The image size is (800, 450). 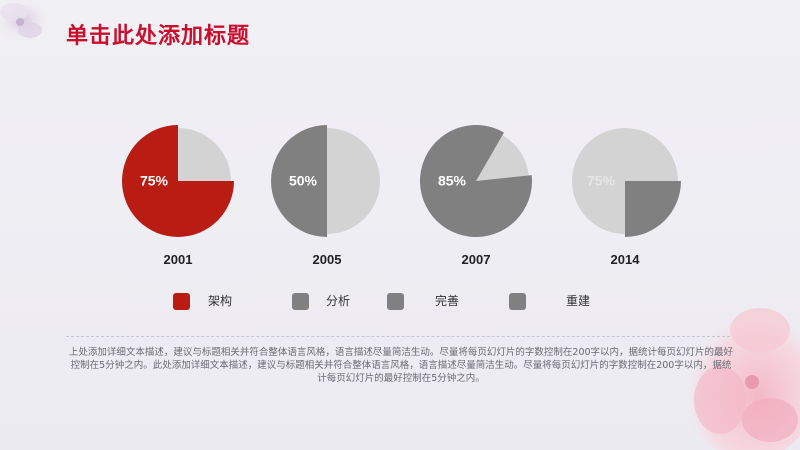 I want to click on year-label-2014: 2014, so click(x=625, y=259).